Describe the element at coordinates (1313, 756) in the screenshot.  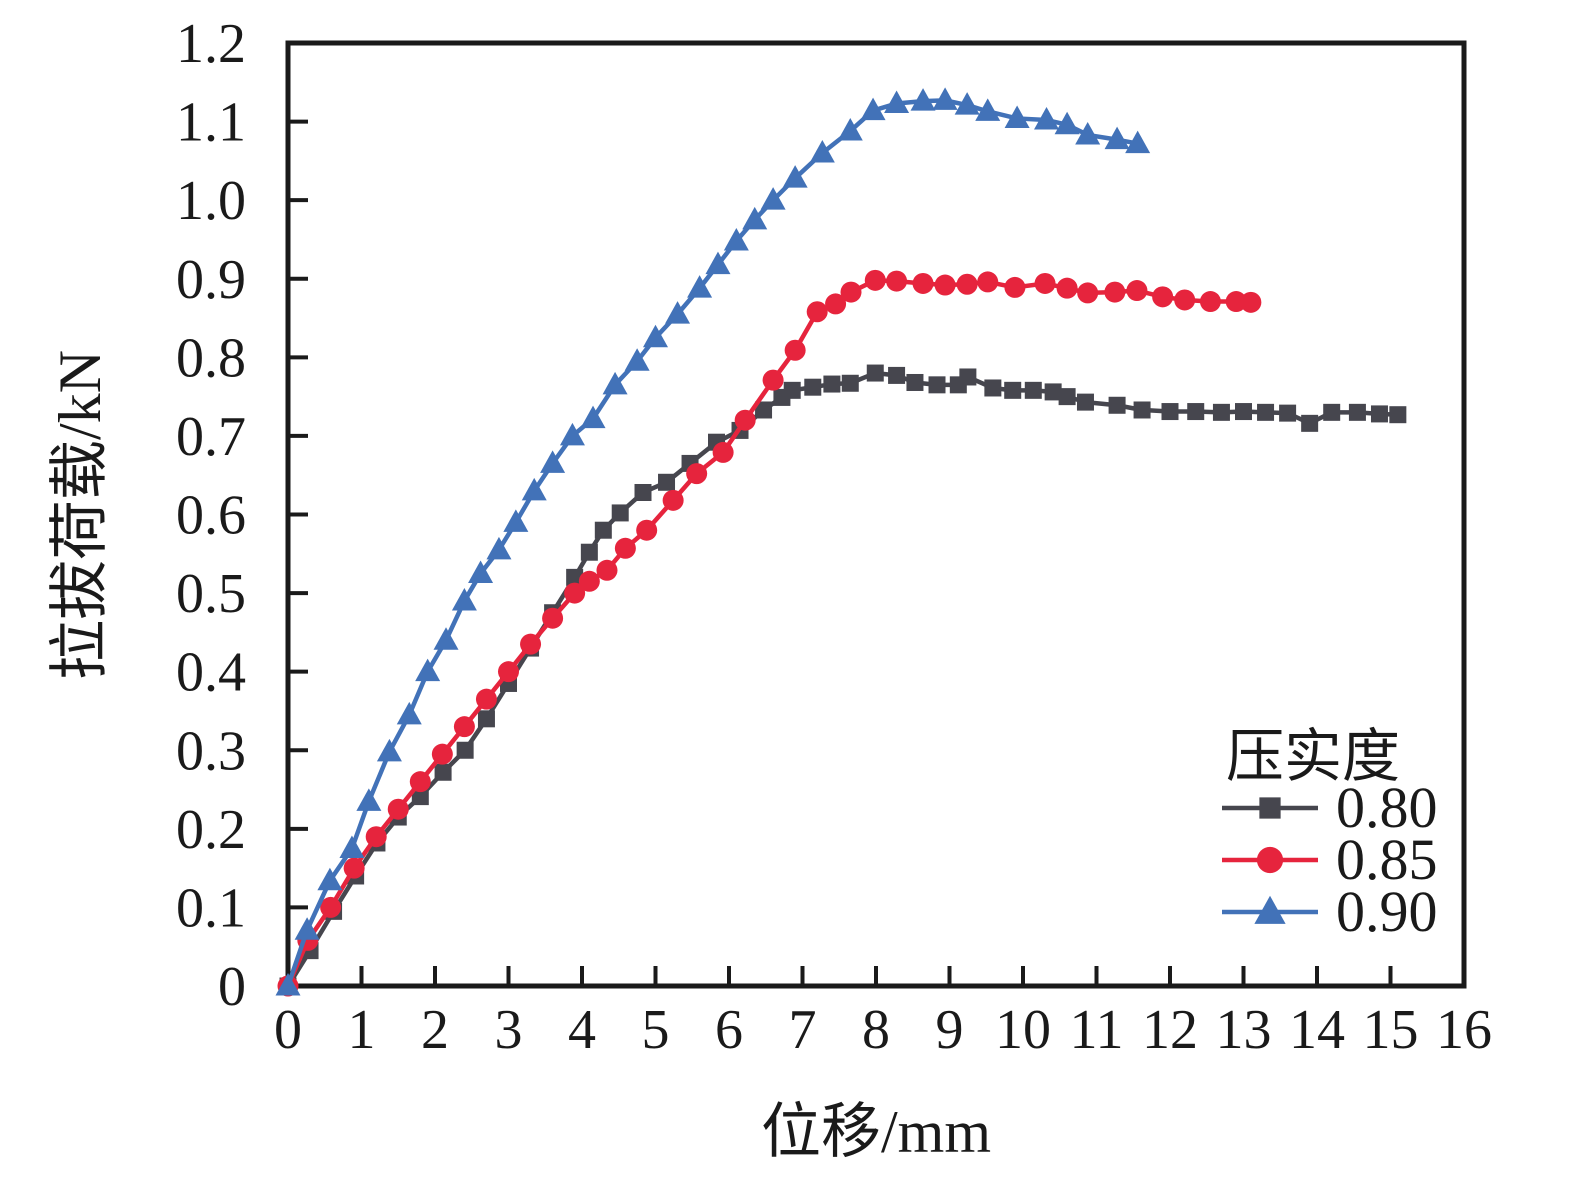
I see `legend-title: 压实度` at that location.